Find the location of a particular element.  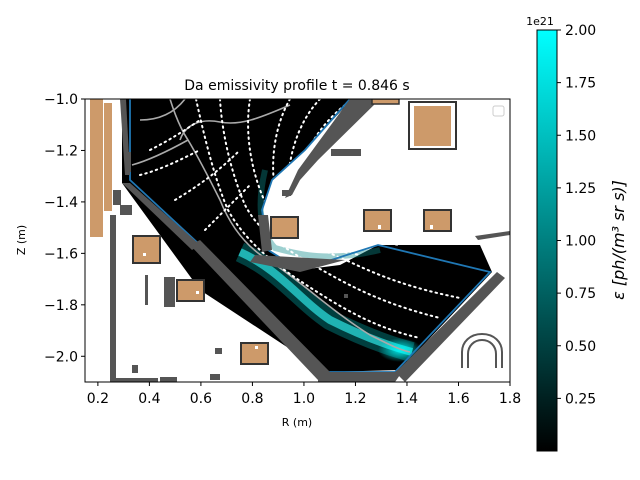

colorbar-tick-label: 2.00 is located at coordinates (580, 31).